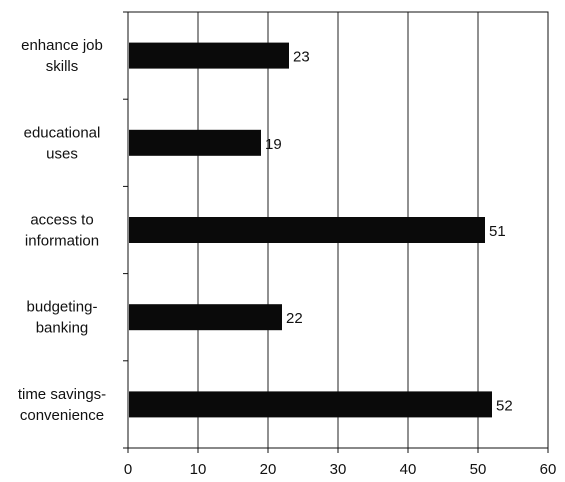 This screenshot has height=482, width=565. What do you see at coordinates (62, 153) in the screenshot?
I see `category-label-line: uses` at bounding box center [62, 153].